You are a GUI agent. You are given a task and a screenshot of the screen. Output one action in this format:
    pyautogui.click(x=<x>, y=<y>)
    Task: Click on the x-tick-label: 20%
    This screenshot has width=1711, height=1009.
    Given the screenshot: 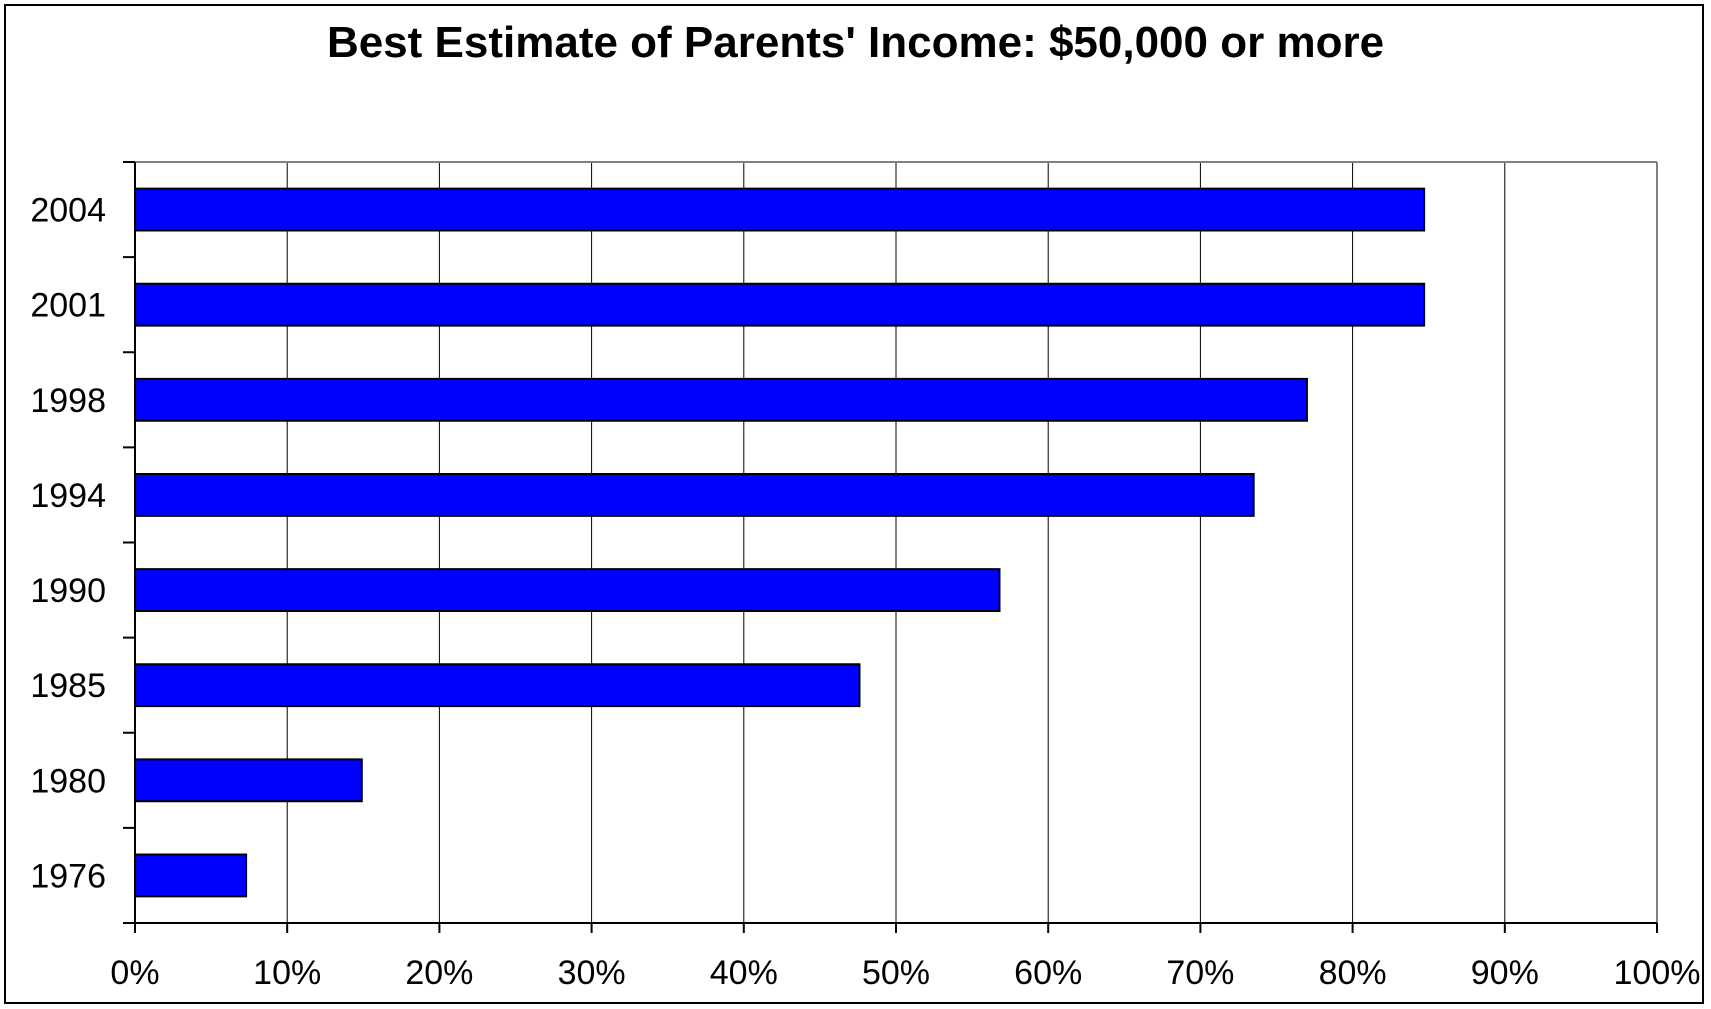 What is the action you would take?
    pyautogui.click(x=439, y=973)
    